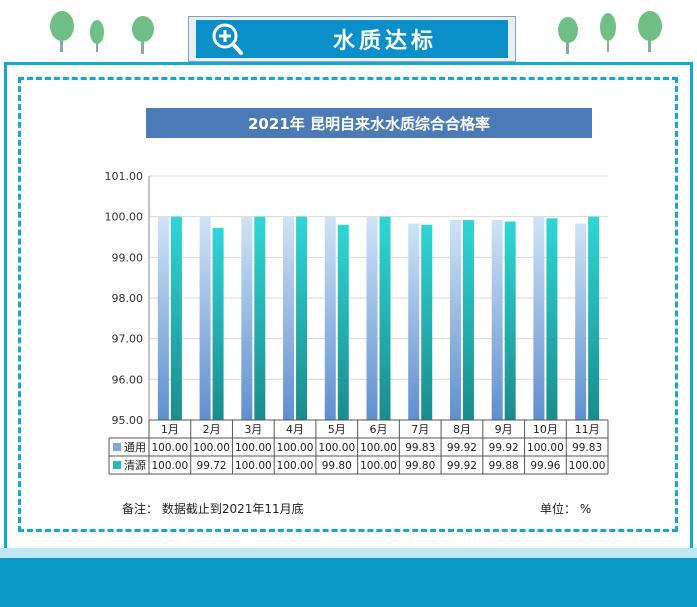  I want to click on x-tick-label: 10月, so click(545, 429).